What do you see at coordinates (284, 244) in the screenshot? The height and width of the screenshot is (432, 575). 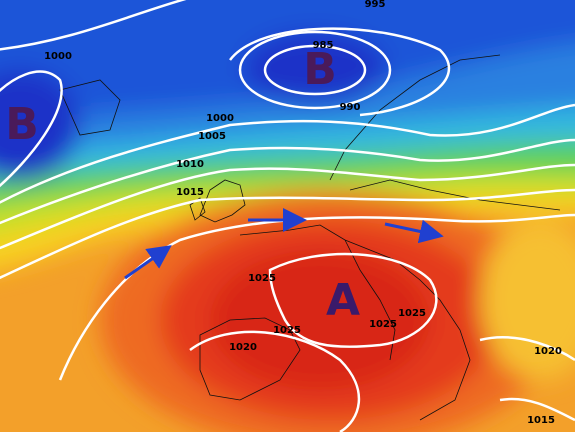 I see `flow-arrows` at bounding box center [284, 244].